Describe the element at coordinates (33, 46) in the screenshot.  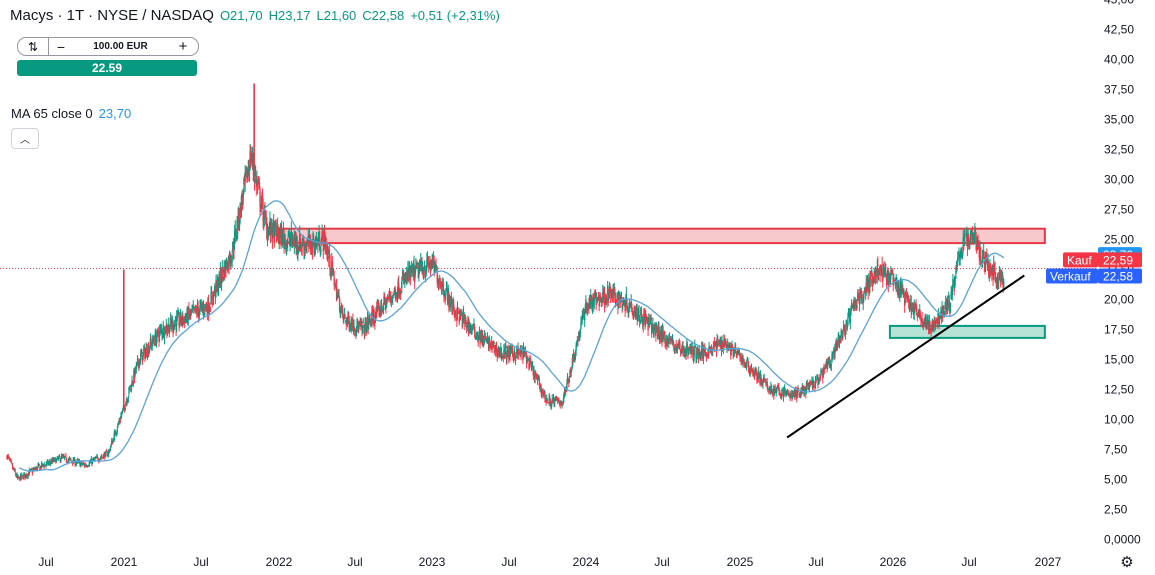
I see `swap-icon: ⇅` at that location.